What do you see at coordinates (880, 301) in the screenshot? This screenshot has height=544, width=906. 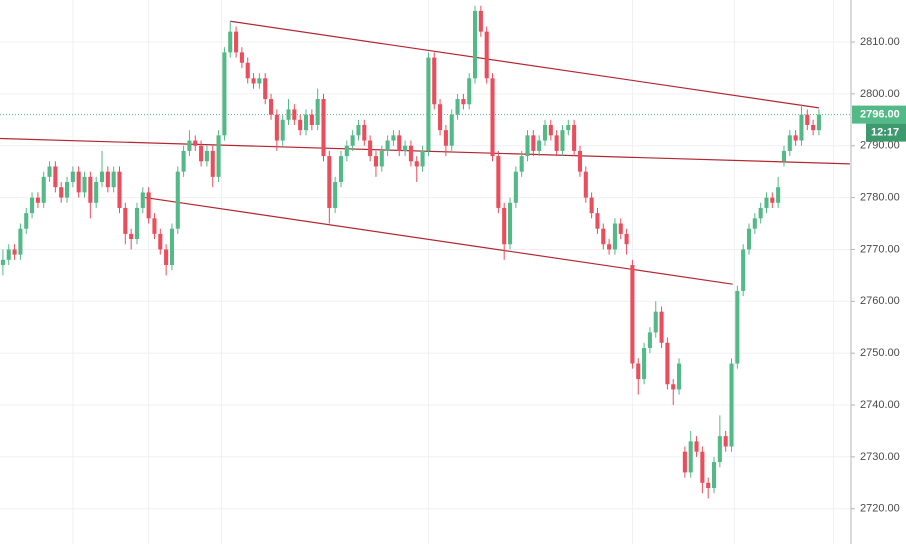 I see `y-tick-label: 2760.00` at bounding box center [880, 301].